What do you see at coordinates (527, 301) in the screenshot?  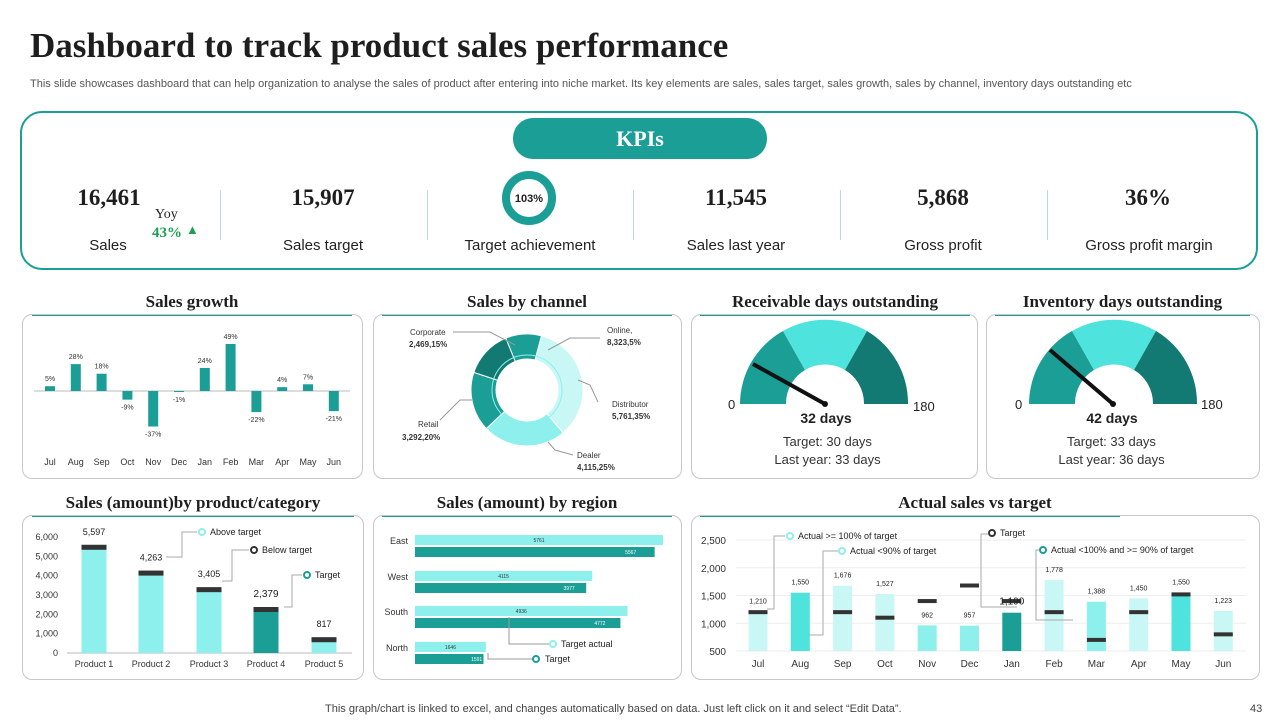 I see `sales-by-channel-title: Sales by channel` at bounding box center [527, 301].